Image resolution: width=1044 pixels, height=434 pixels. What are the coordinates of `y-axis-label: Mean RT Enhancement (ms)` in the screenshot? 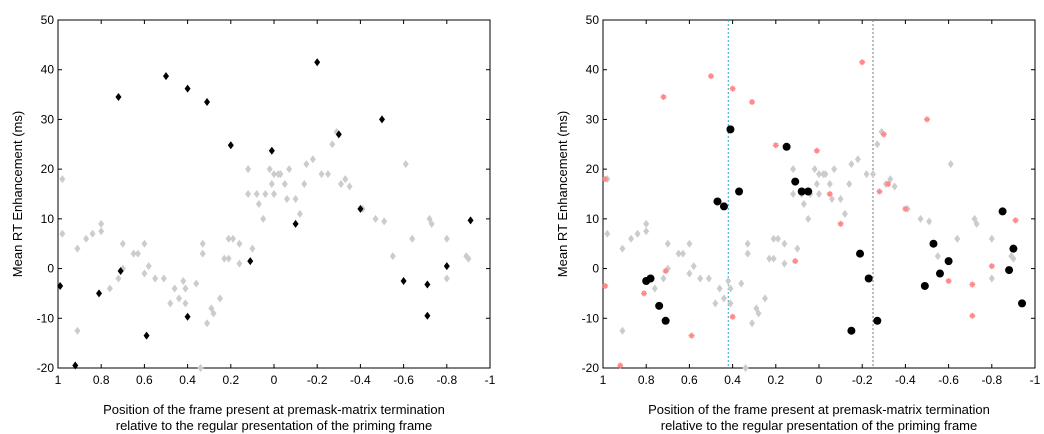 It's located at (562, 194).